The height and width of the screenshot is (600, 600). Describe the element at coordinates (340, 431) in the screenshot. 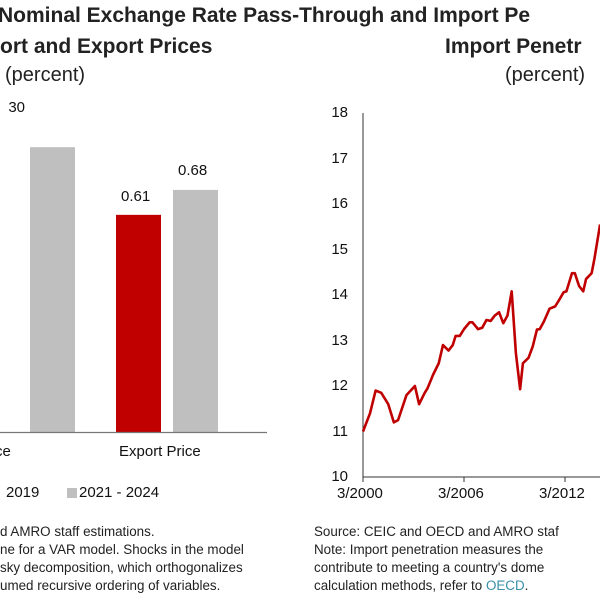

I see `y-tick-label: 11` at that location.